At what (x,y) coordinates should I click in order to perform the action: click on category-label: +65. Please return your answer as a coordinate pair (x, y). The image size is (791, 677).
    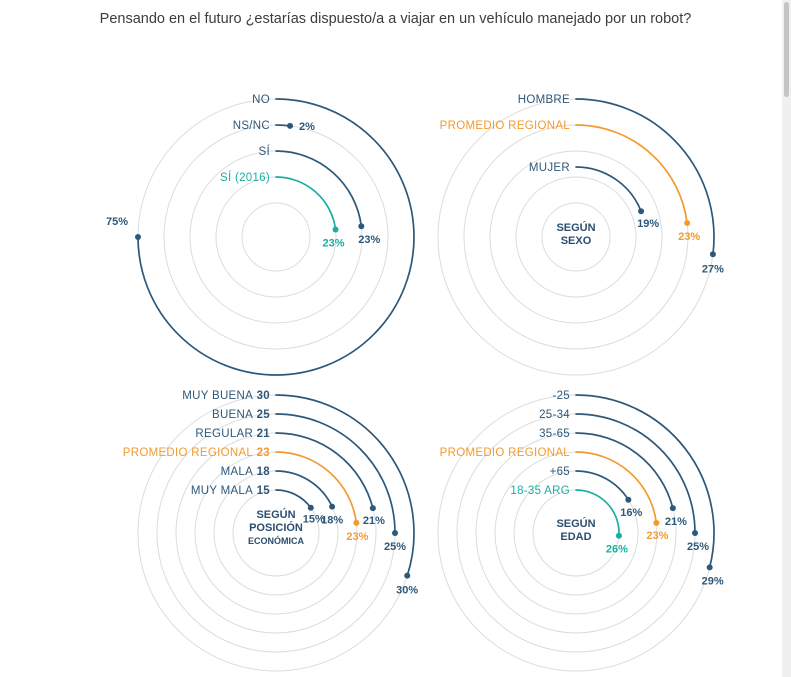
    Looking at the image, I should click on (560, 472).